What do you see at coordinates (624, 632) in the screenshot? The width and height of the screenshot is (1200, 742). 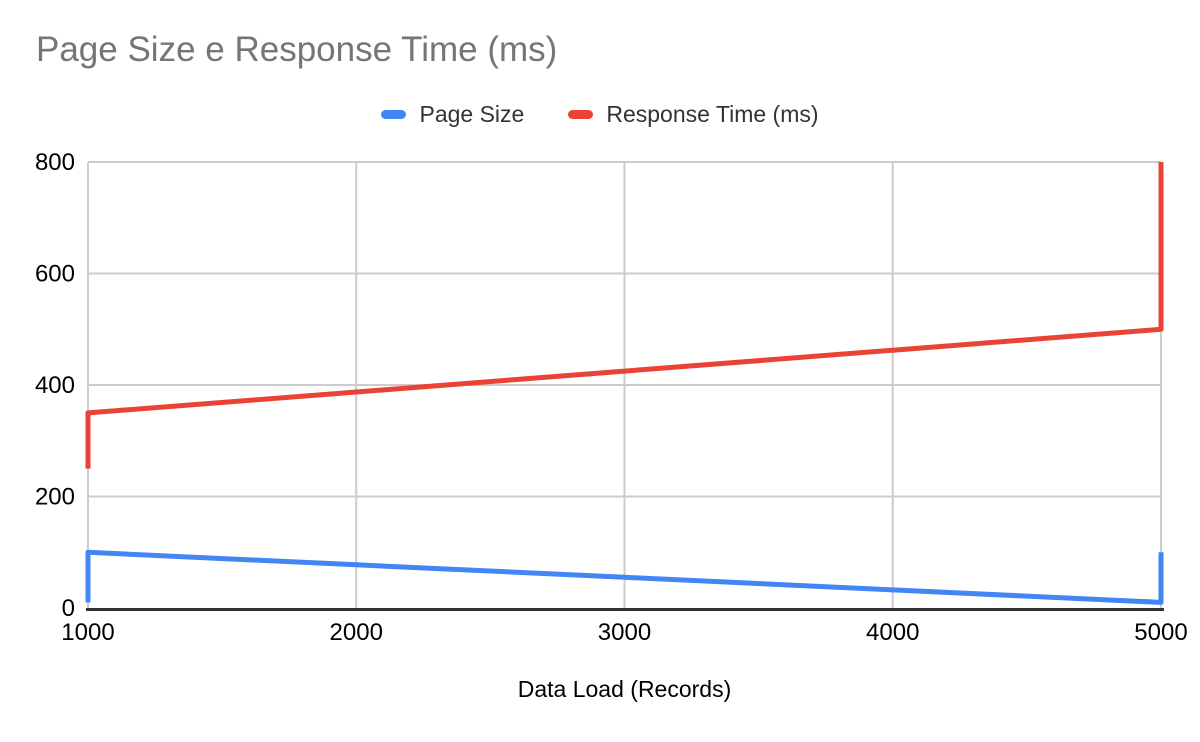 I see `x-tick-label-3000: 3000` at bounding box center [624, 632].